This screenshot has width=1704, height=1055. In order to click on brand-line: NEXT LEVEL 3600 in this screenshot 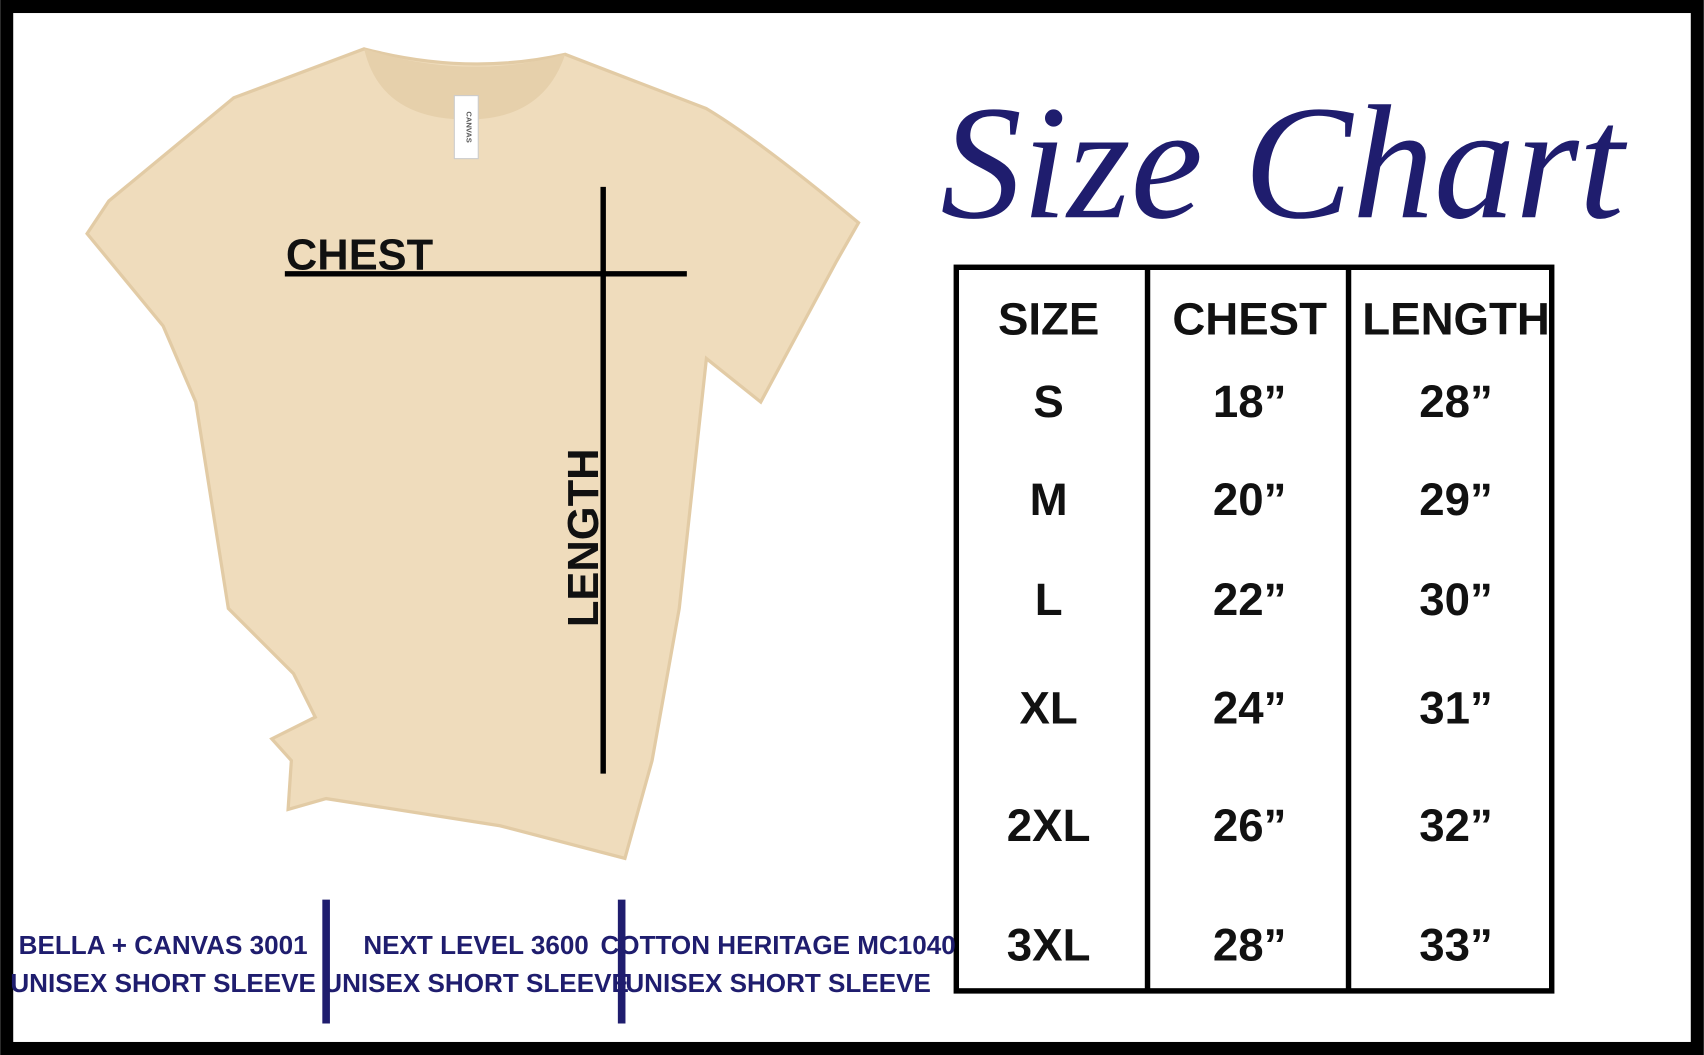, I will do `click(475, 945)`.